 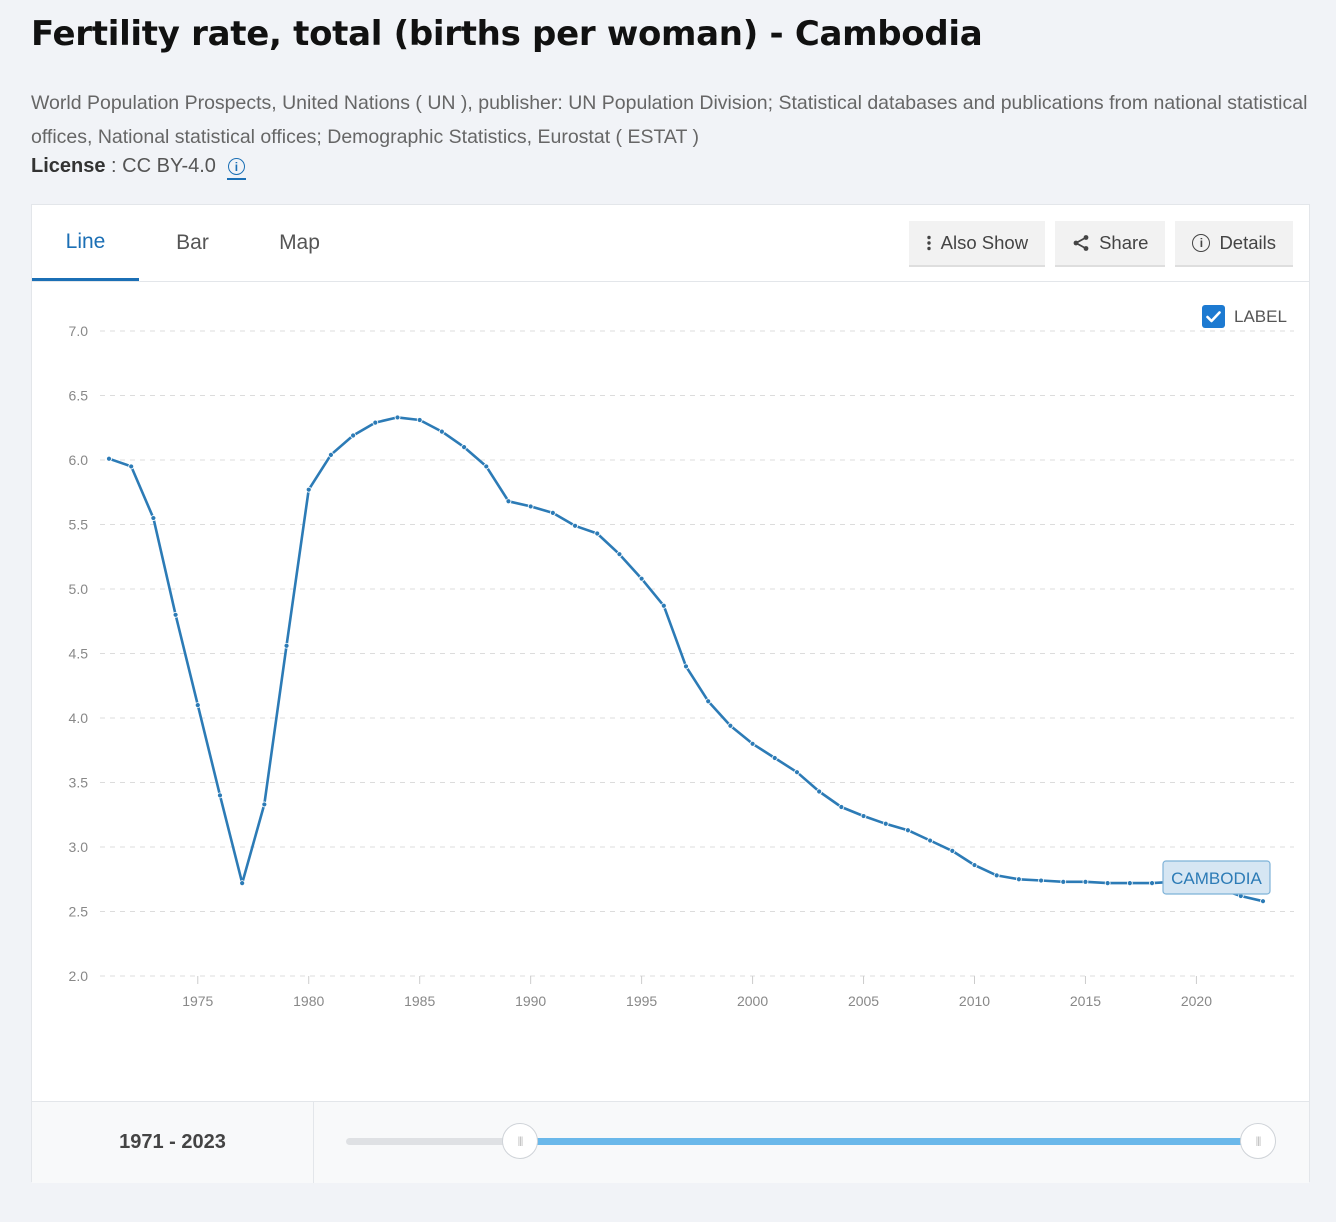 What do you see at coordinates (79, 783) in the screenshot?
I see `y-tick-label: 3.5` at bounding box center [79, 783].